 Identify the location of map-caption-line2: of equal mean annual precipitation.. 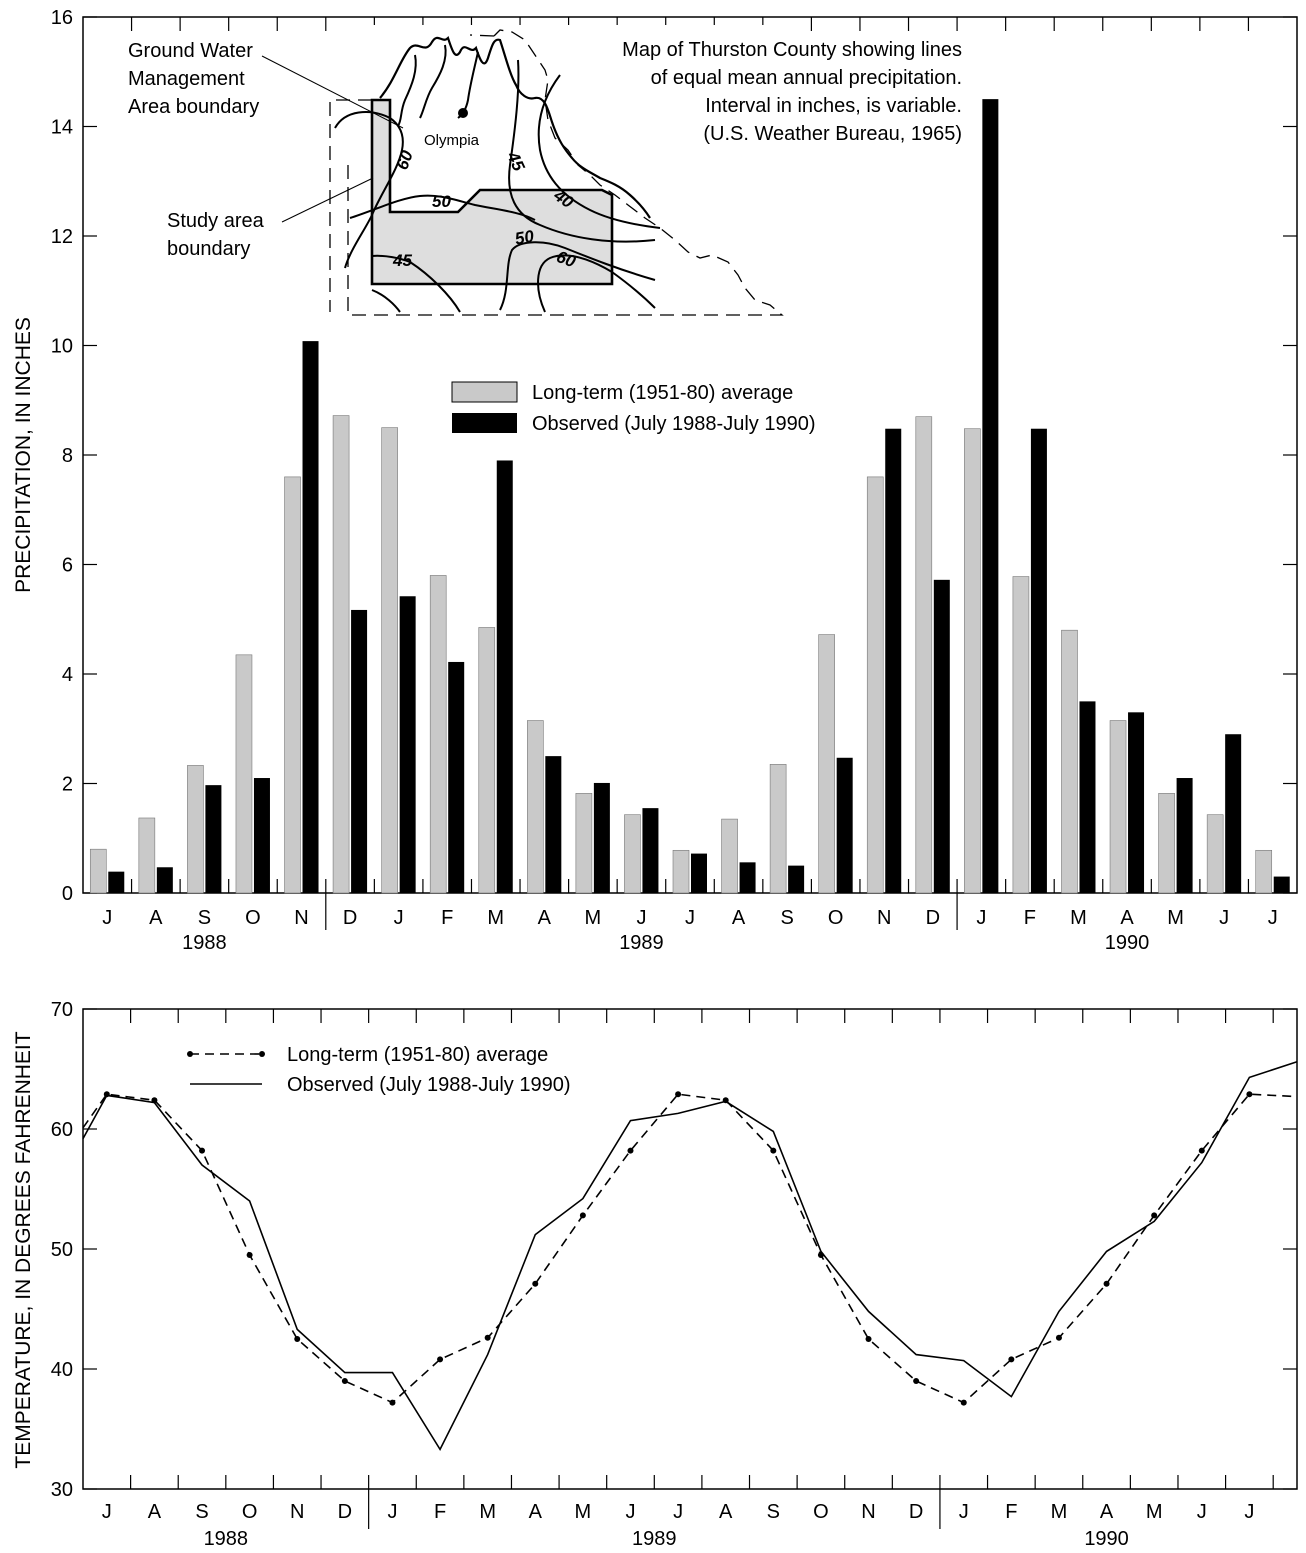
(806, 78).